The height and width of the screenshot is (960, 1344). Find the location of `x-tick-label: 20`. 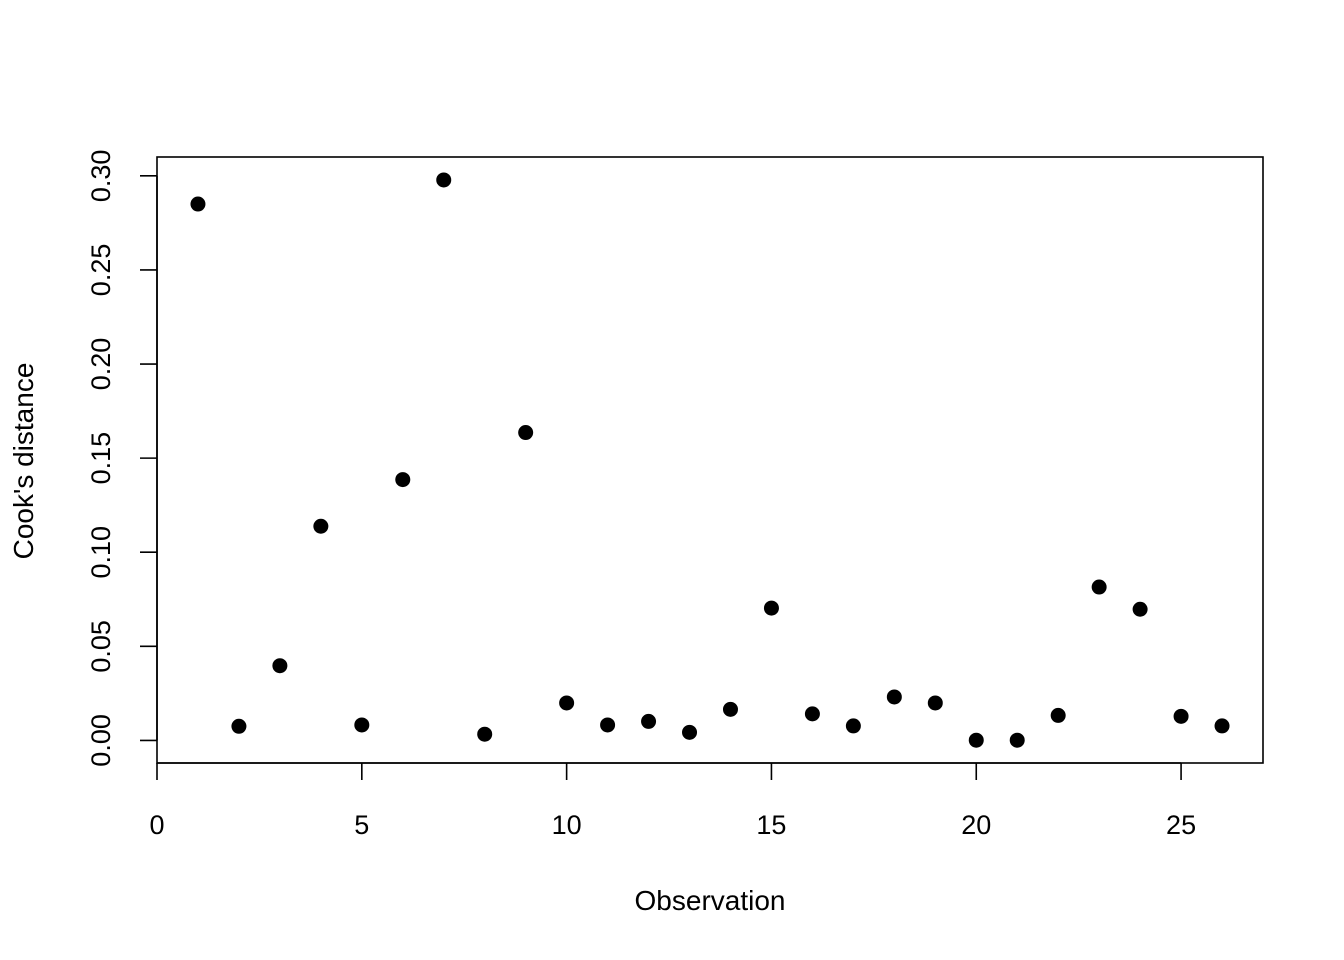

x-tick-label: 20 is located at coordinates (976, 825).